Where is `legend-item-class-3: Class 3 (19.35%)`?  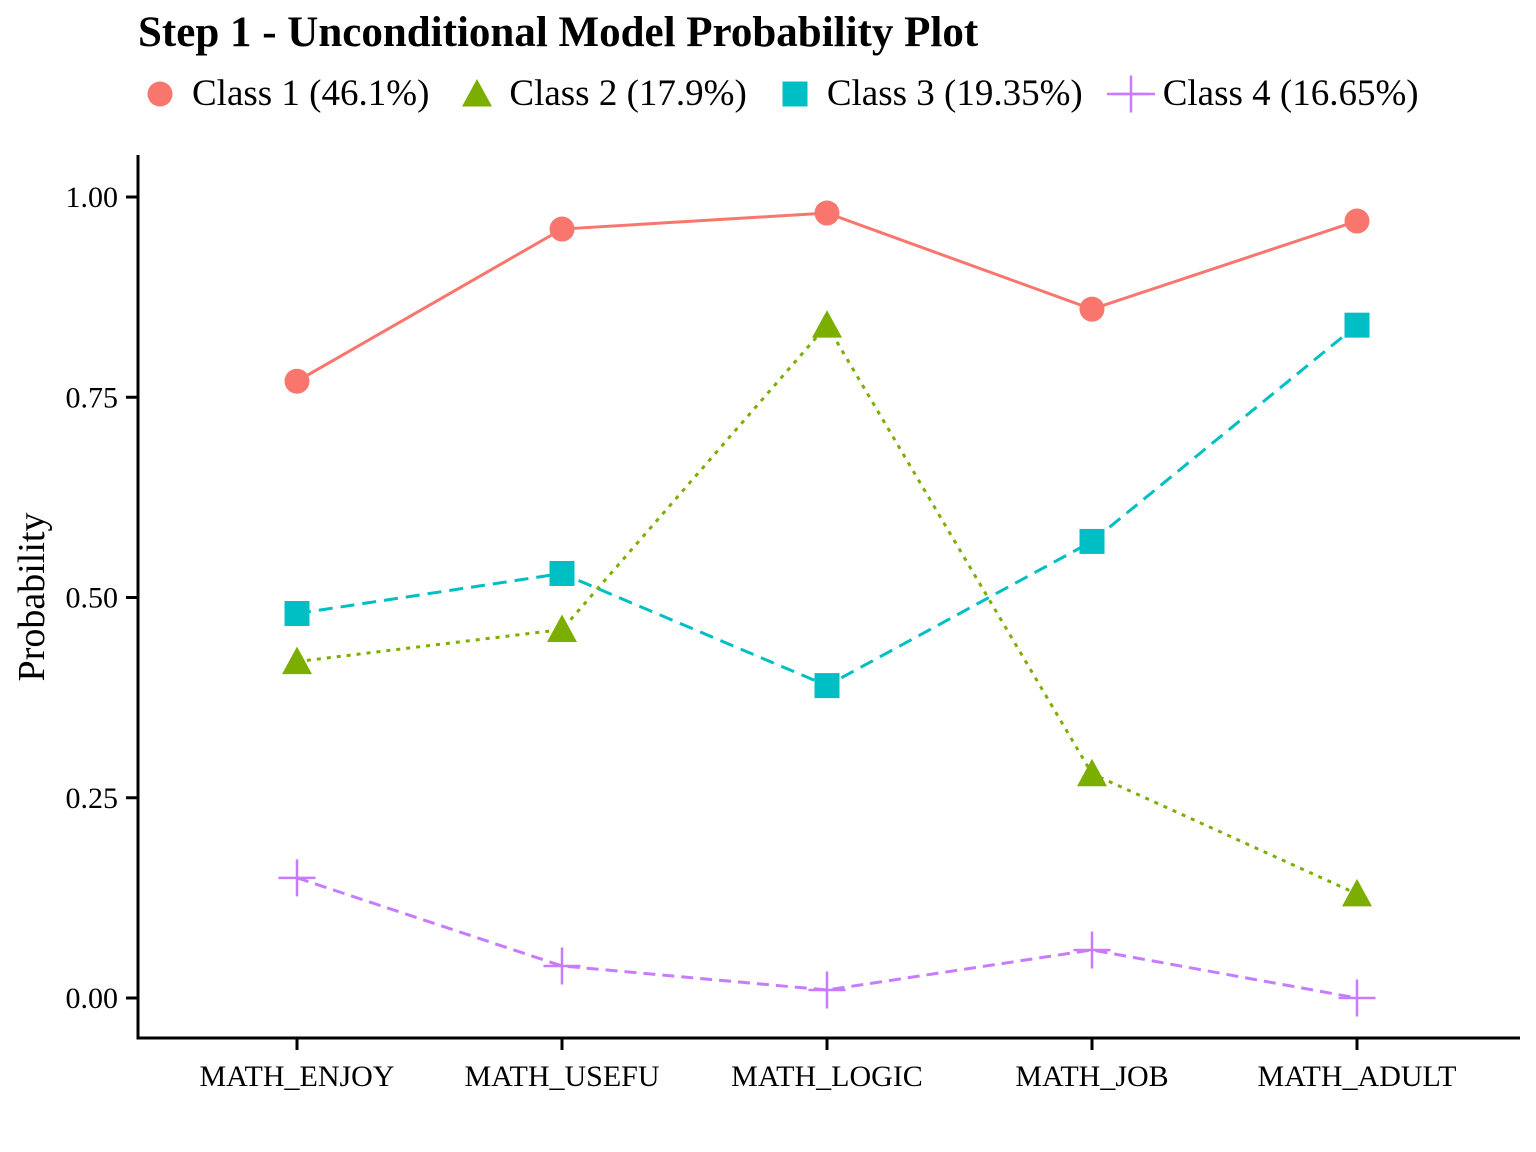 legend-item-class-3: Class 3 (19.35%) is located at coordinates (927, 93).